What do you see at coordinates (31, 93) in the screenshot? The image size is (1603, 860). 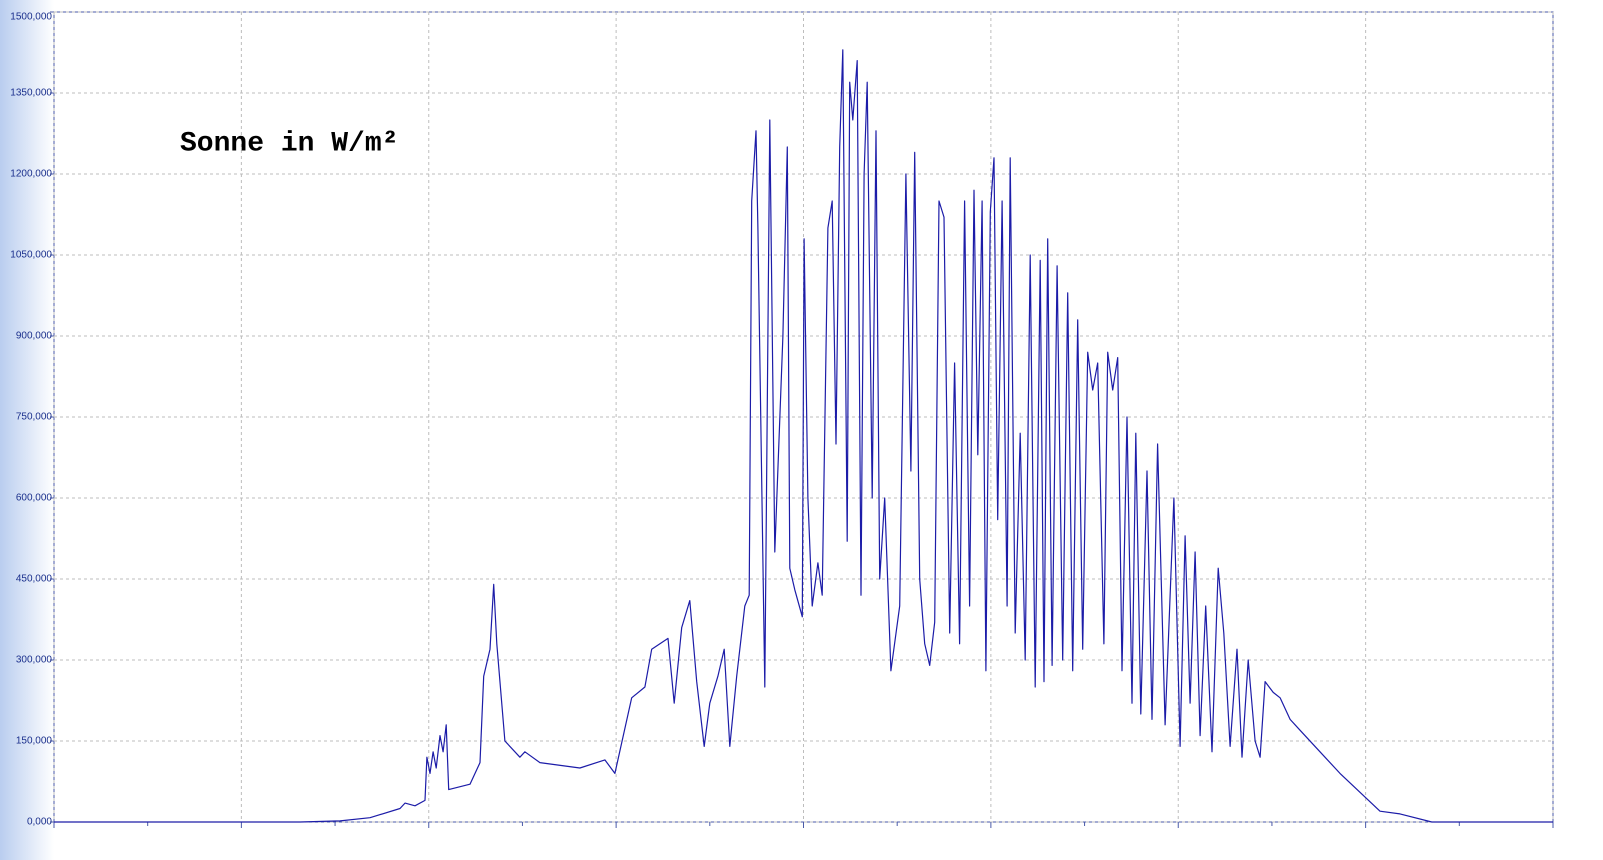 I see `y-tick-label: 1350,000` at bounding box center [31, 93].